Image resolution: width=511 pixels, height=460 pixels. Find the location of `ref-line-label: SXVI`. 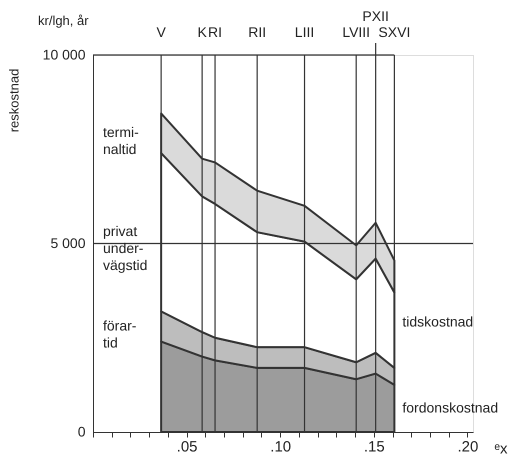

ref-line-label: SXVI is located at coordinates (394, 32).